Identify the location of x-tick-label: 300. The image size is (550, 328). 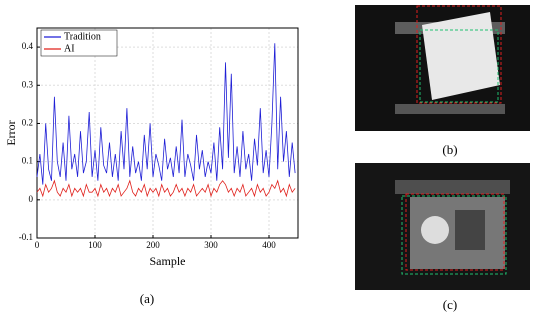
(211, 245).